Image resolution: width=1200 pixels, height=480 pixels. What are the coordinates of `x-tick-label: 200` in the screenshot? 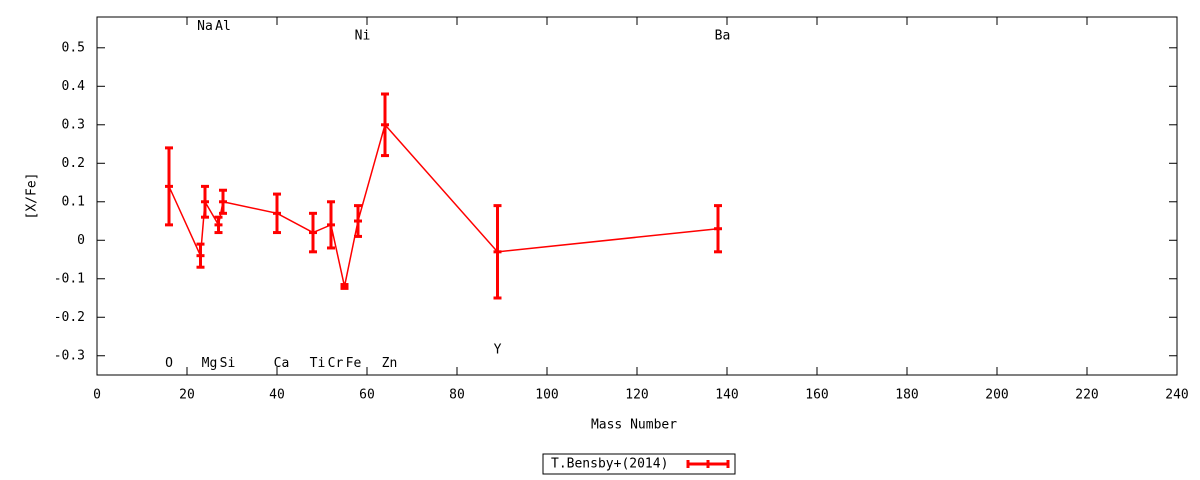 It's located at (996, 395).